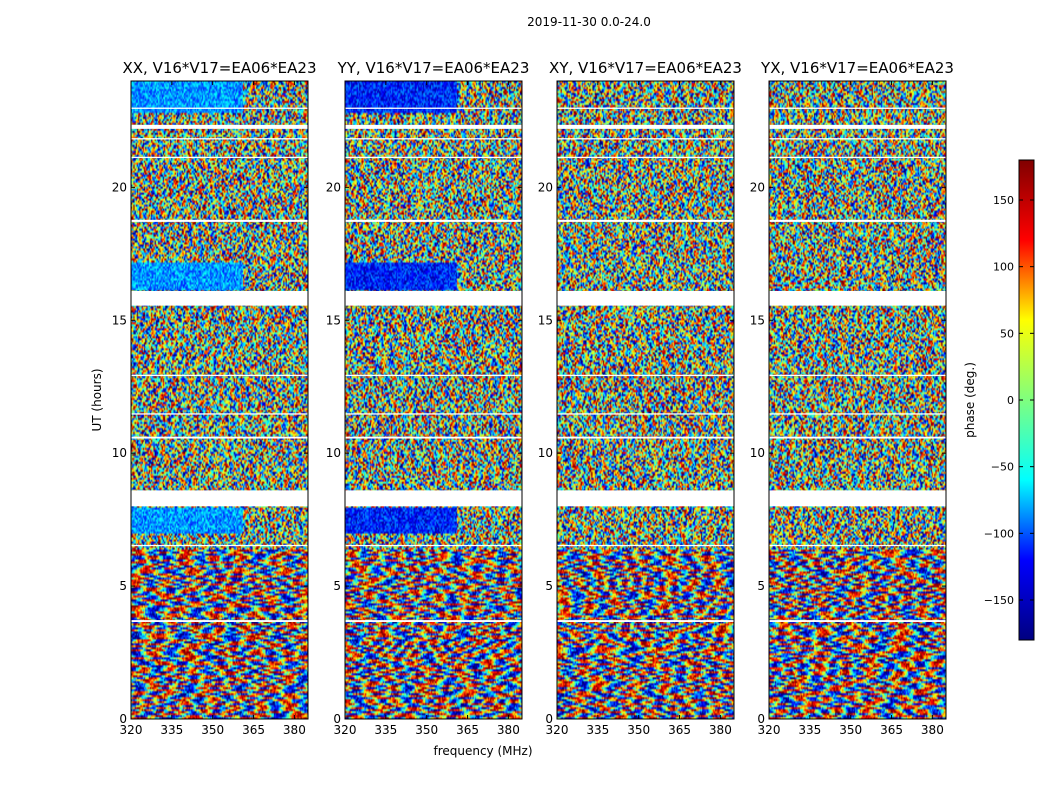 This screenshot has height=800, width=1050. I want to click on y-axis-label: UT (hours), so click(97, 399).